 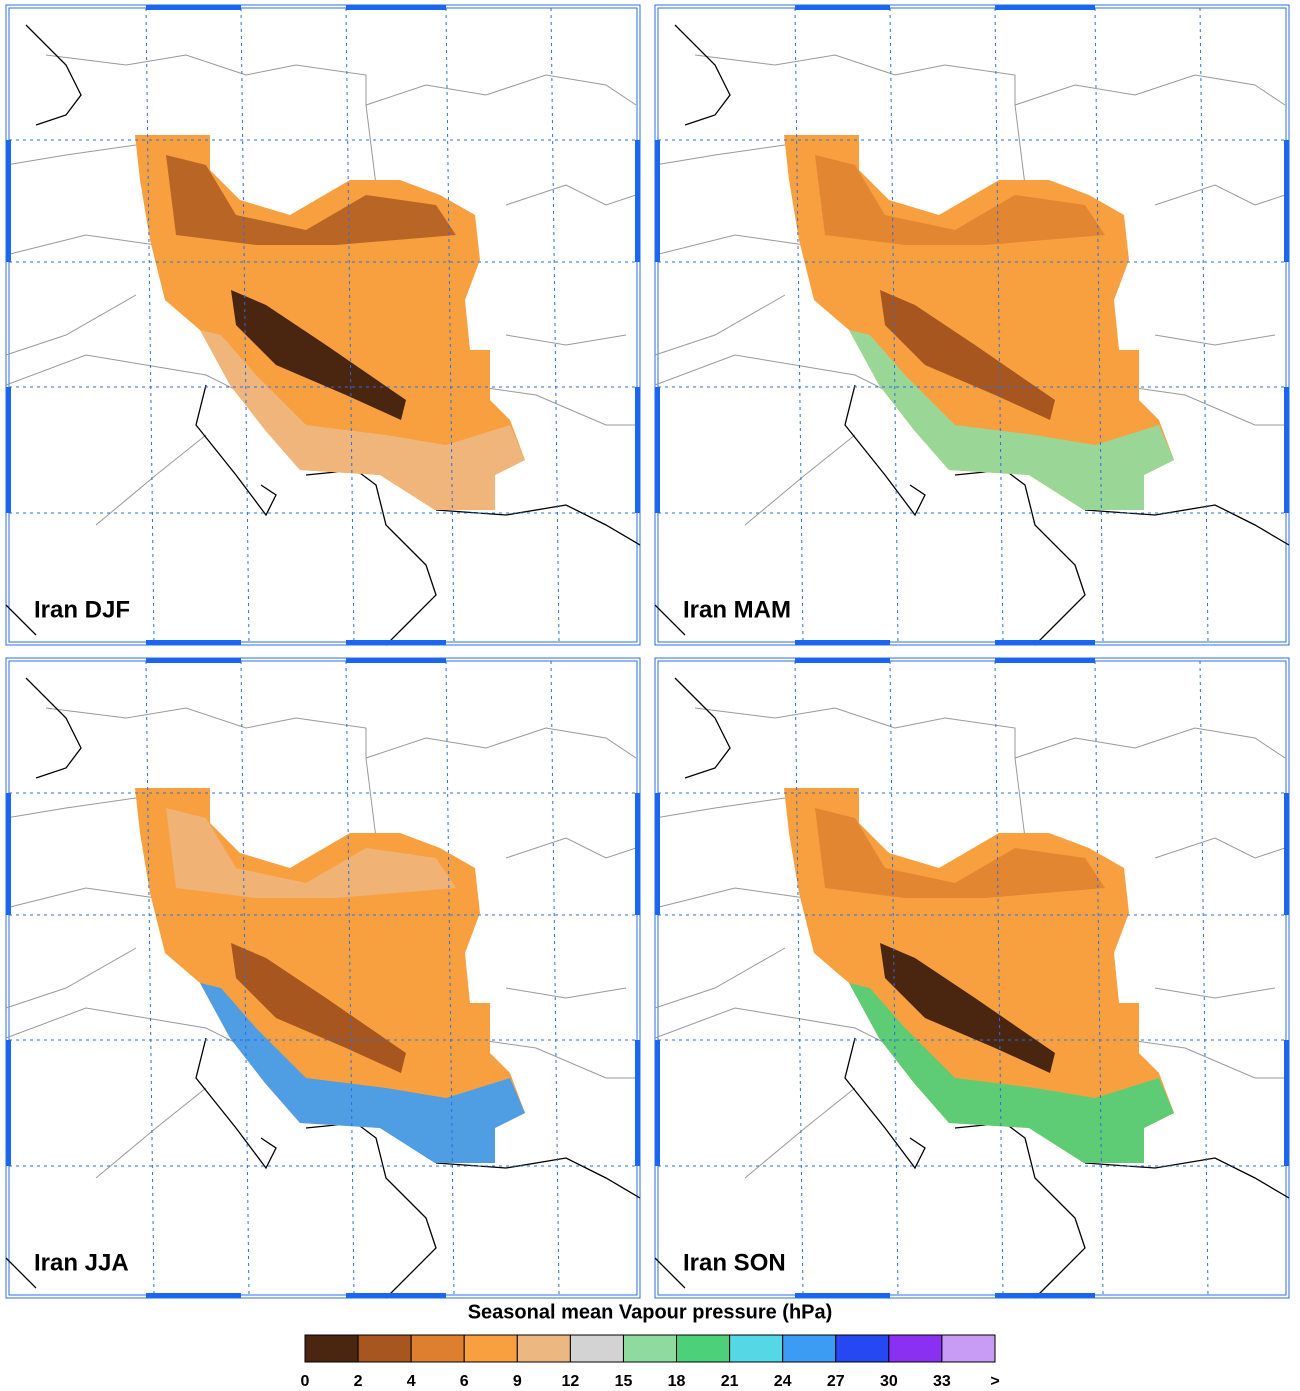 What do you see at coordinates (305, 1381) in the screenshot?
I see `colorbar-tick-label: 0` at bounding box center [305, 1381].